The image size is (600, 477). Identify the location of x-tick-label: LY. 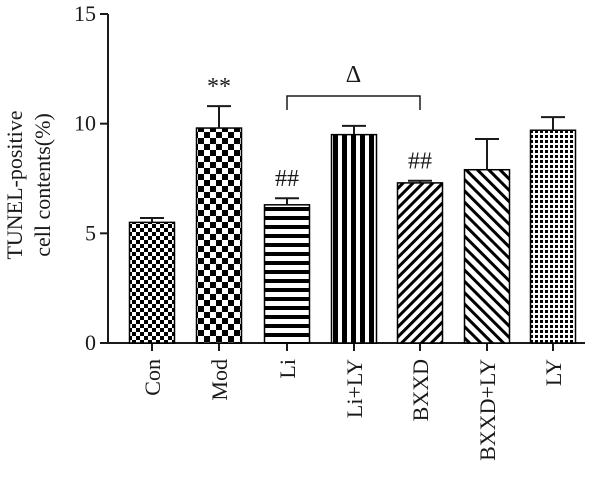
(553, 372).